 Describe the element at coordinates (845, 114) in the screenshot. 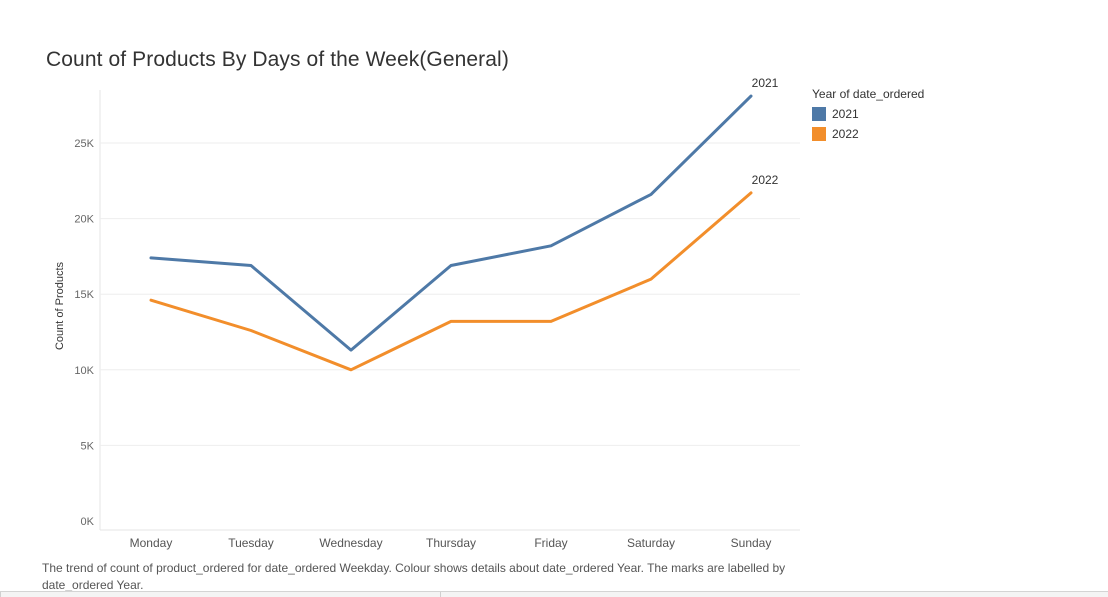

I see `legend-label-2021: 2021` at that location.